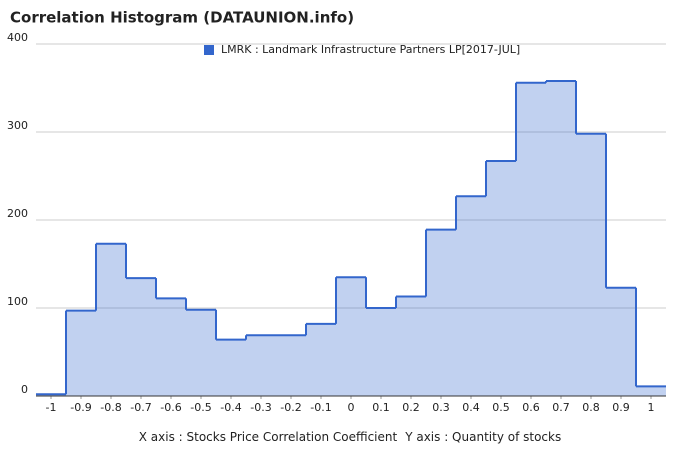 Image resolution: width=680 pixels, height=462 pixels. What do you see at coordinates (501, 407) in the screenshot?
I see `x-tick-label: 0.5` at bounding box center [501, 407].